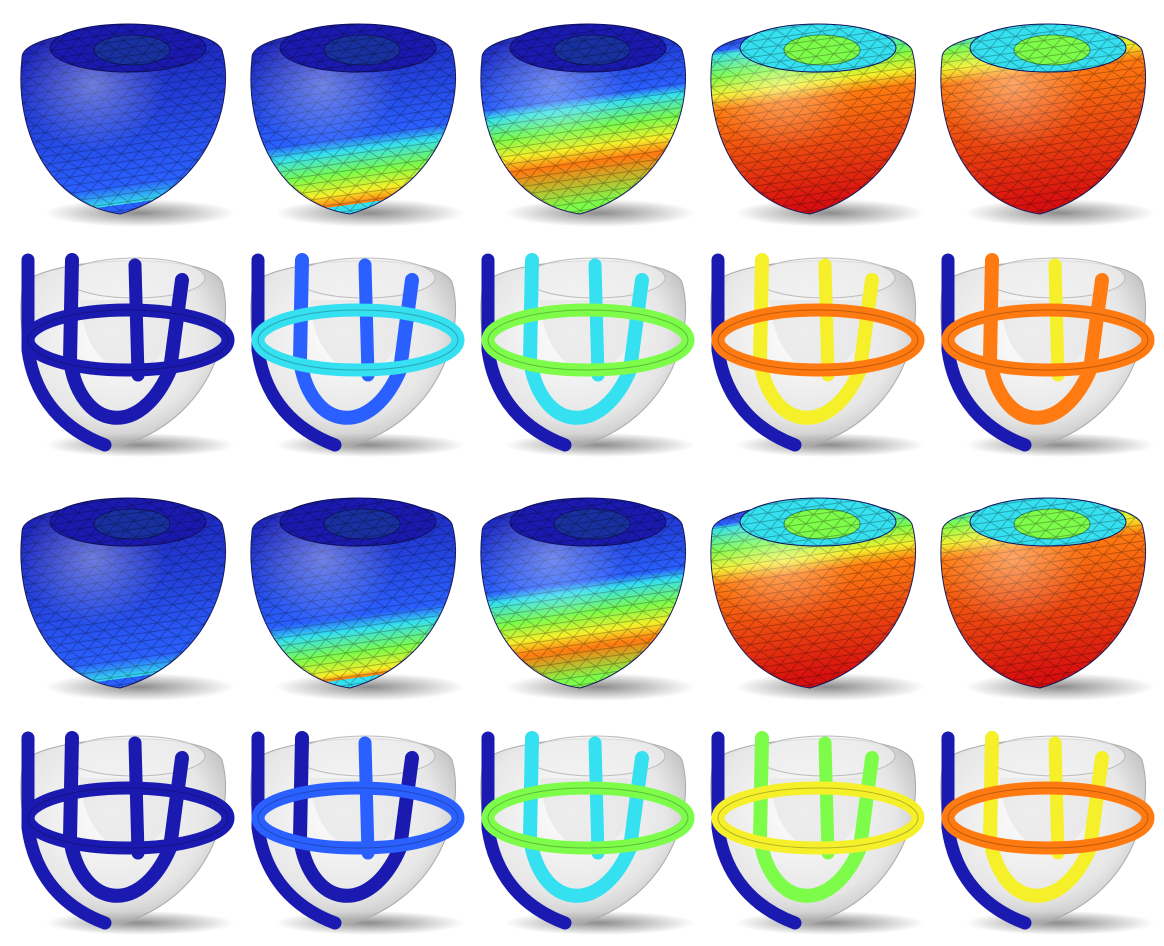 The image size is (1164, 946). Describe the element at coordinates (817, 125) in the screenshot. I see `heart-mesh-r1-c4` at that location.